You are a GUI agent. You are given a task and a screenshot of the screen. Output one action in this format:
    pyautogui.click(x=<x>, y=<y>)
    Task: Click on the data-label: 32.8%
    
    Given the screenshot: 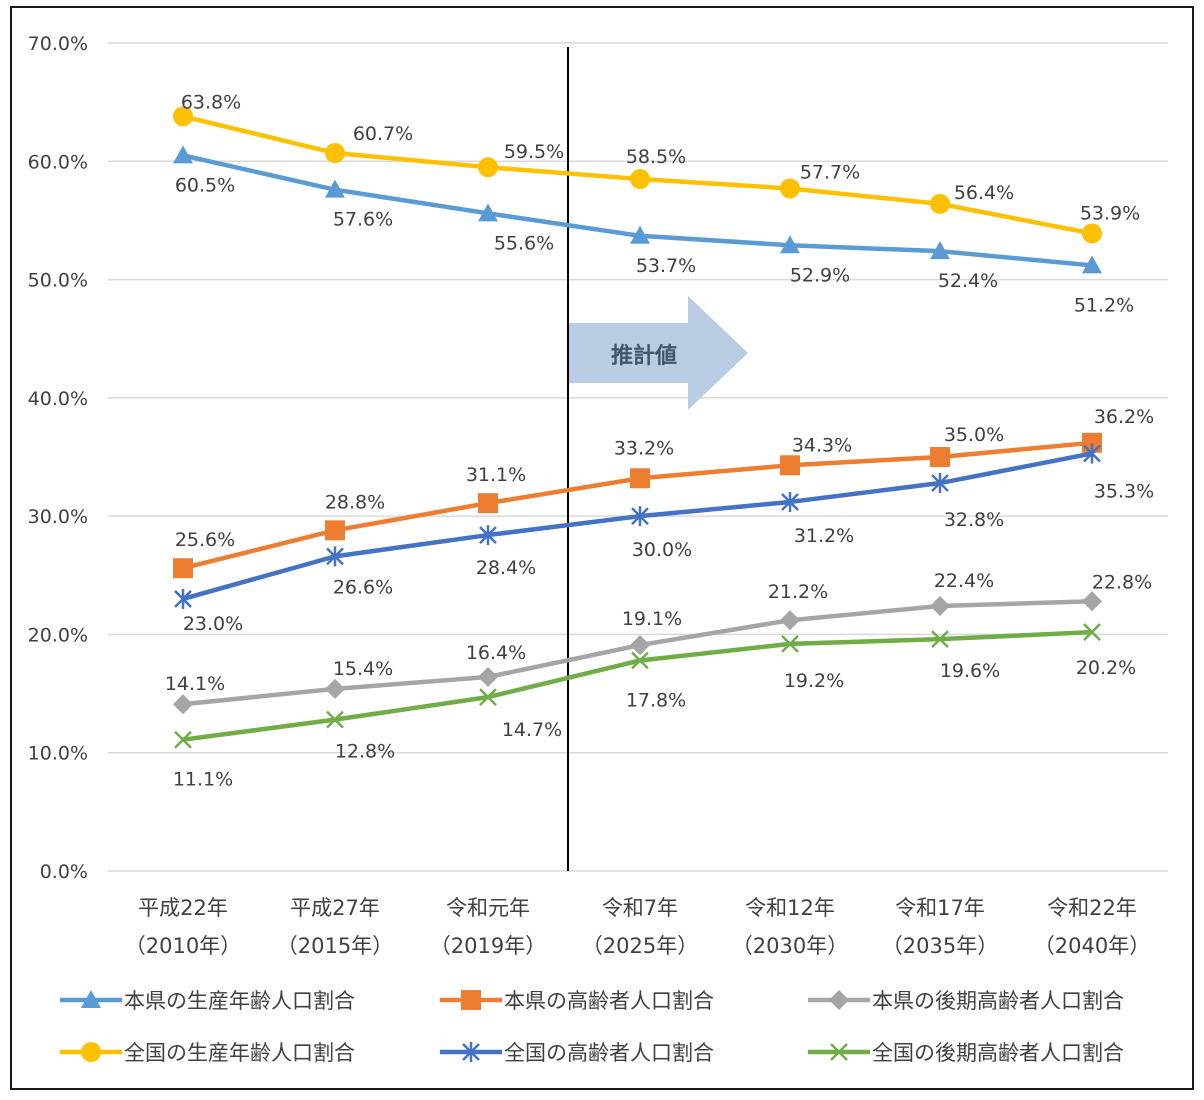 What is the action you would take?
    pyautogui.click(x=974, y=520)
    